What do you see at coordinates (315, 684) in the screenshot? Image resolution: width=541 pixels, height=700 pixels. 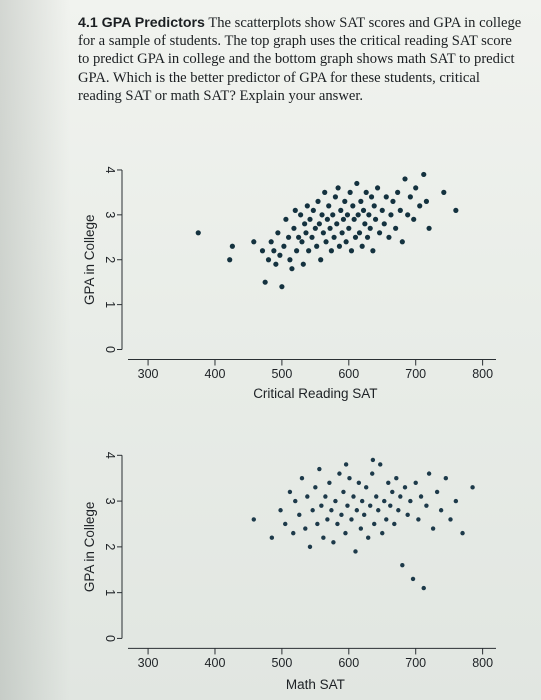 I see `x-axis-title: Math SAT` at bounding box center [315, 684].